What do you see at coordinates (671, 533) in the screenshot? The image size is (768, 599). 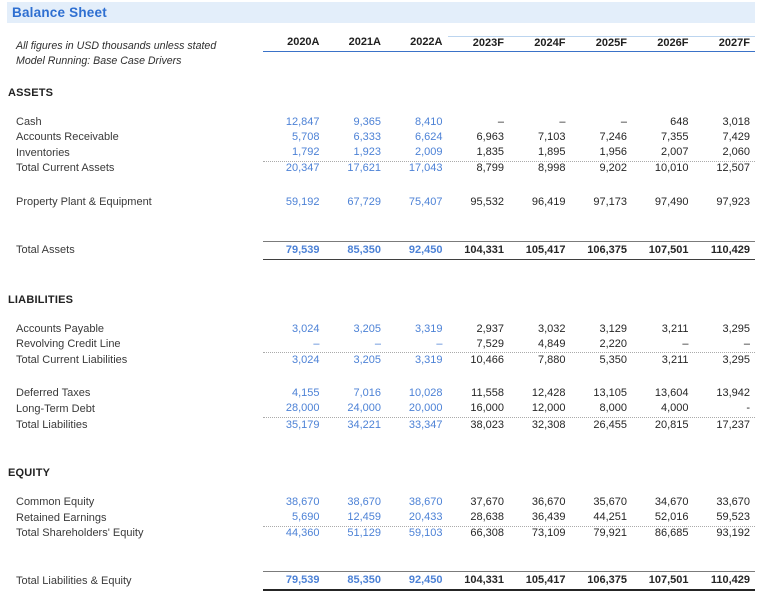 I see `value-cell-total-shareholders-equity-2026f: 86,685` at bounding box center [671, 533].